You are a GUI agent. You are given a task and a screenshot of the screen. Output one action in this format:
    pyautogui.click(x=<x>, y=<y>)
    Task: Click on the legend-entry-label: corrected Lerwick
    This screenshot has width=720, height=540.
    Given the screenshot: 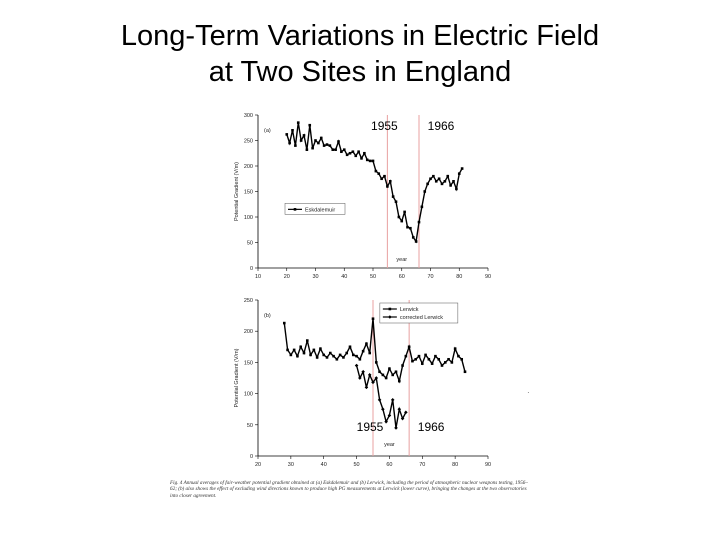 What is the action you would take?
    pyautogui.click(x=421, y=318)
    